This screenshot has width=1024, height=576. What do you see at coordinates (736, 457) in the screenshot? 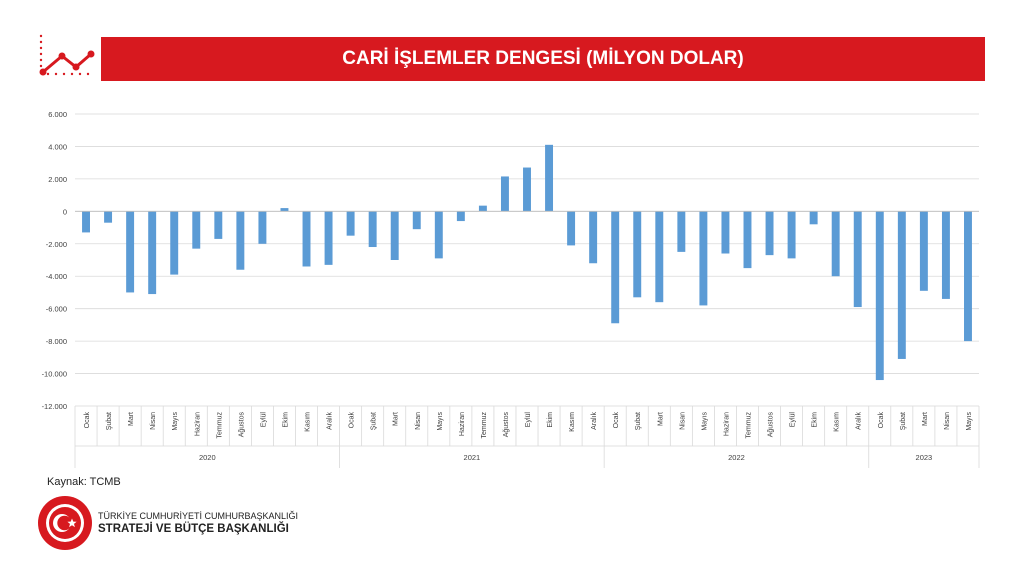
I see `year-label: 2022` at bounding box center [736, 457].